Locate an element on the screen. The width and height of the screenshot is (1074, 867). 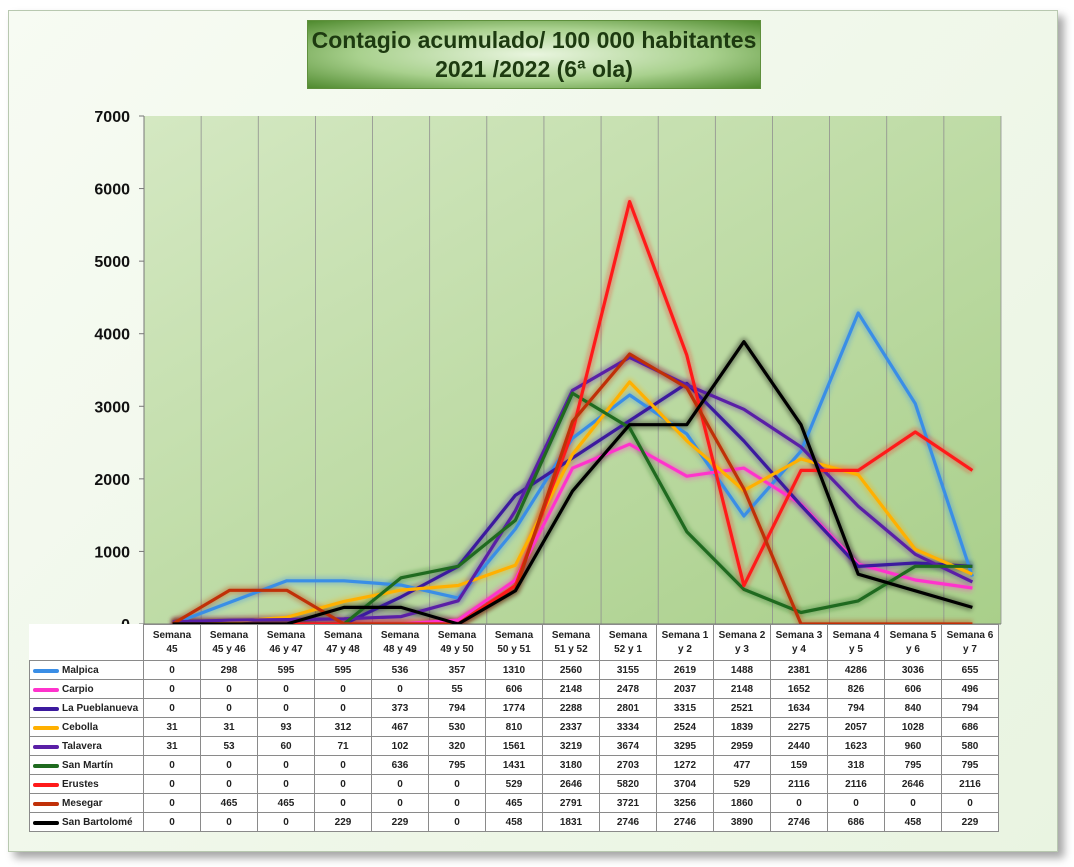
data-cell: 3036 is located at coordinates (913, 670).